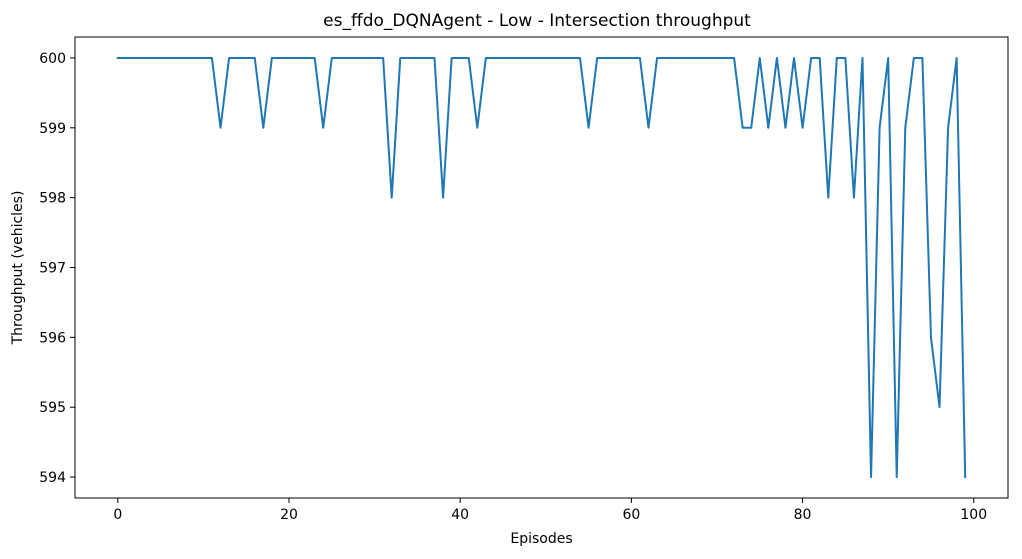 The image size is (1022, 559). I want to click on y-axis-label: Throughput (vehicles), so click(18, 268).